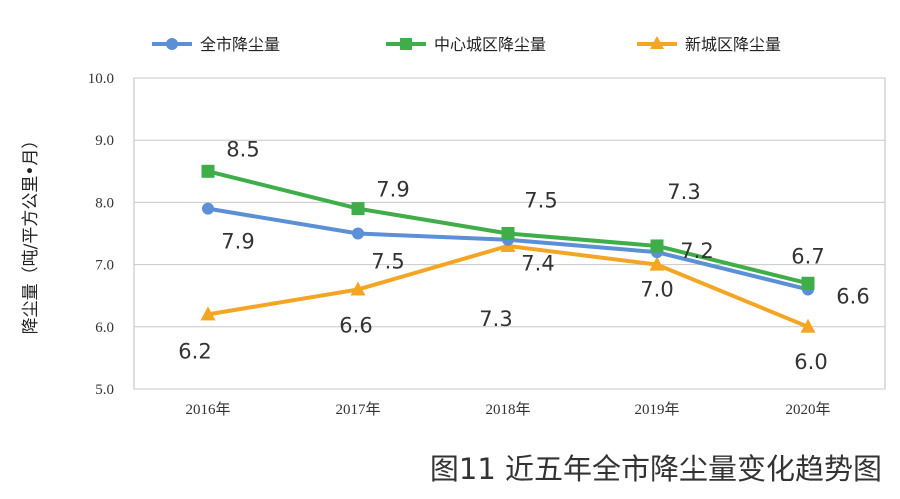  Describe the element at coordinates (490, 44) in the screenshot. I see `legend-label: 中心城区降尘量` at that location.